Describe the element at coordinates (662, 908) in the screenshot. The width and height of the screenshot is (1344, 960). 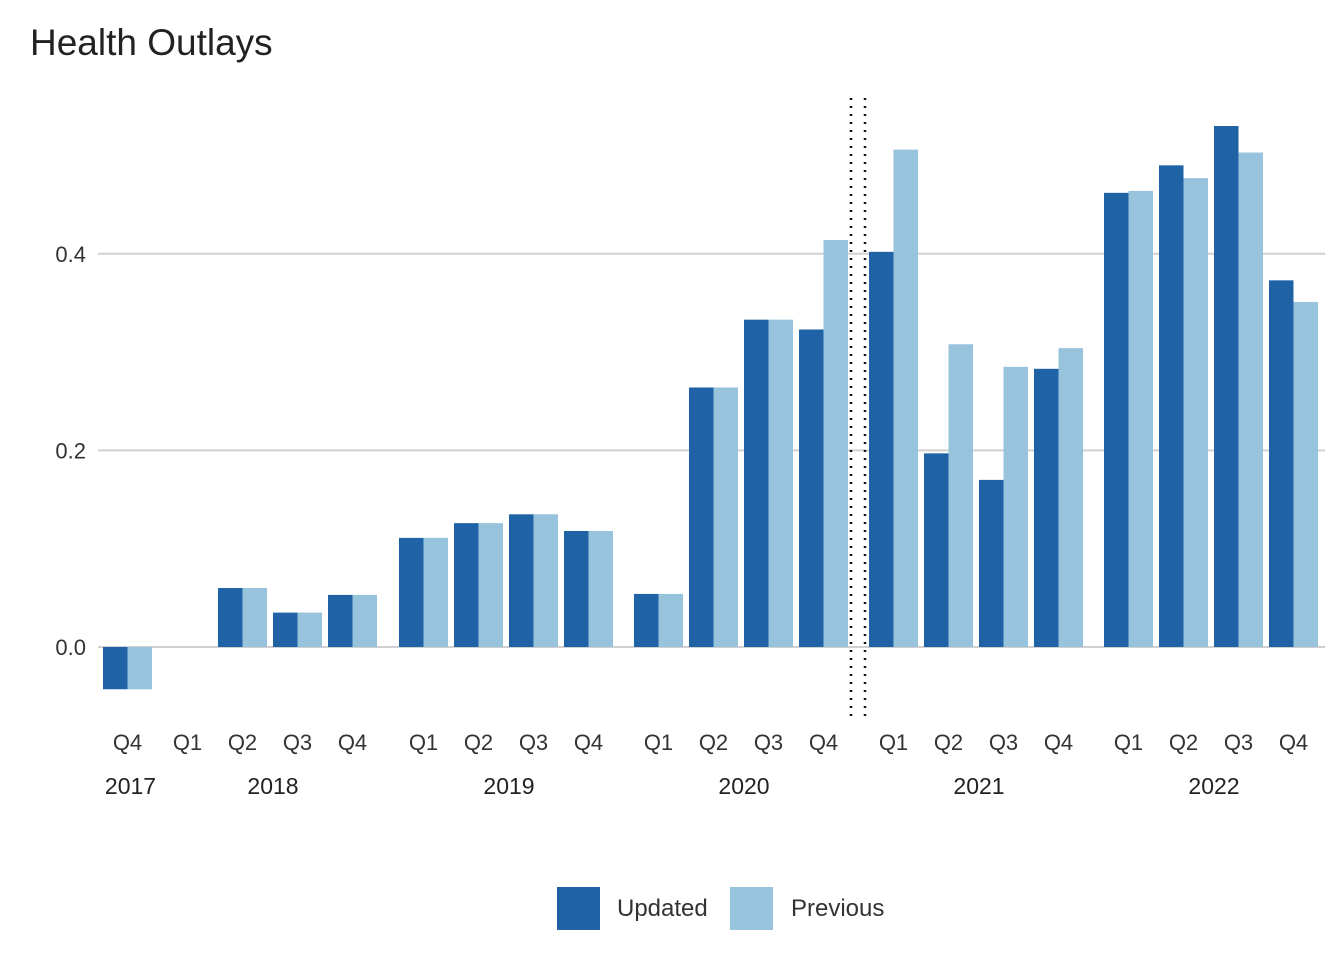
I see `legend-label: Updated` at that location.